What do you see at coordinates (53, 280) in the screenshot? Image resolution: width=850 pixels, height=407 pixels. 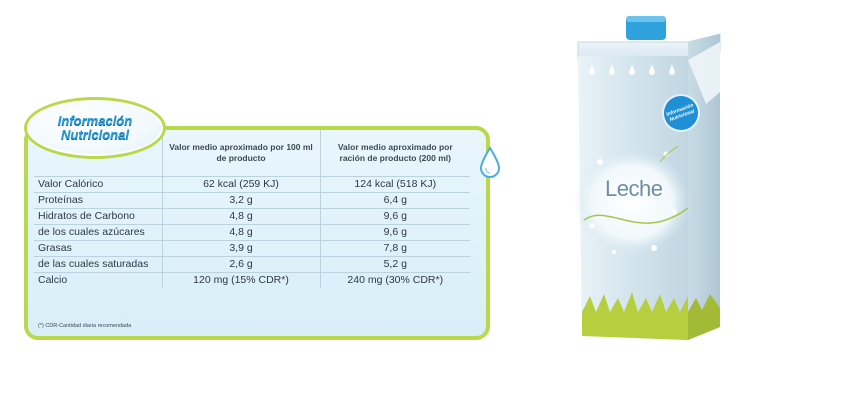 I see `row-label: Calcio` at bounding box center [53, 280].